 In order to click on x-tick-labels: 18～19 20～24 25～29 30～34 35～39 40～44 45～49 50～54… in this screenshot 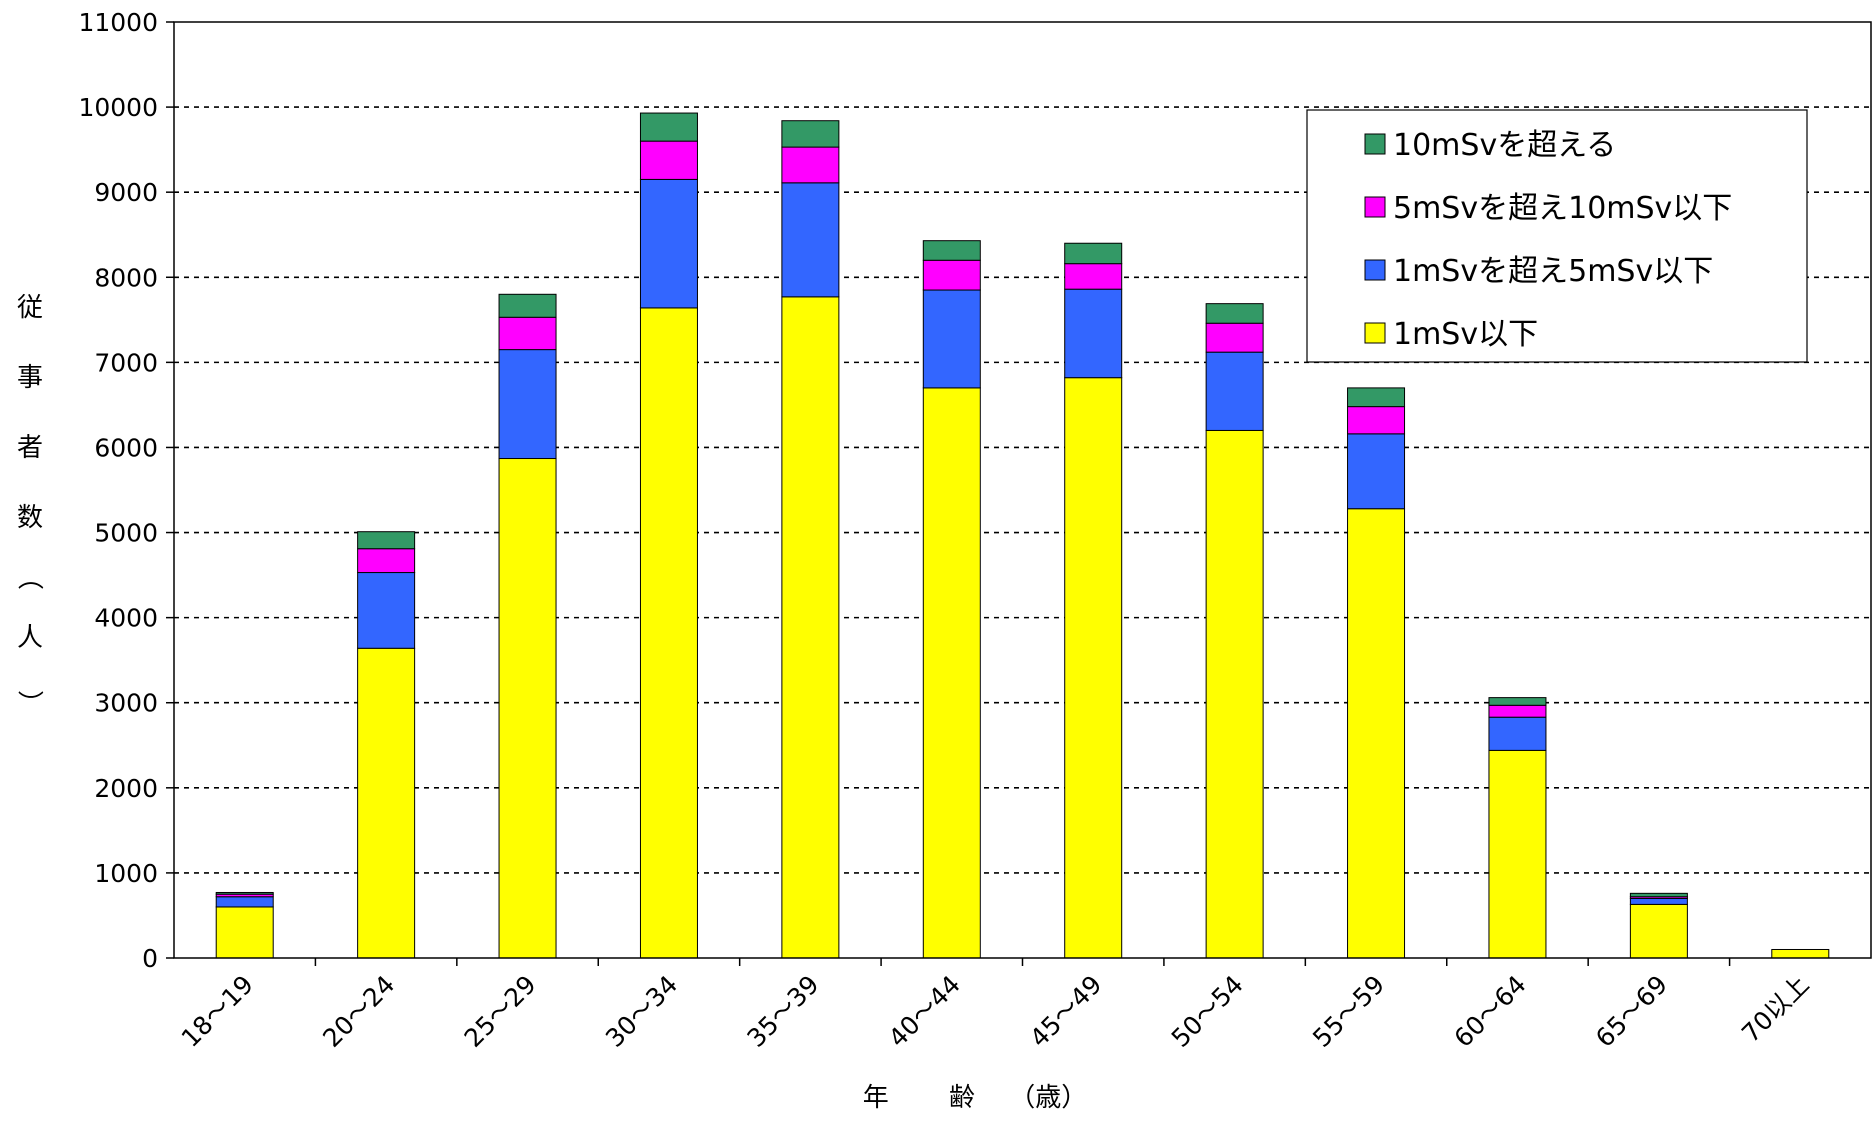, I will do `click(995, 1011)`.